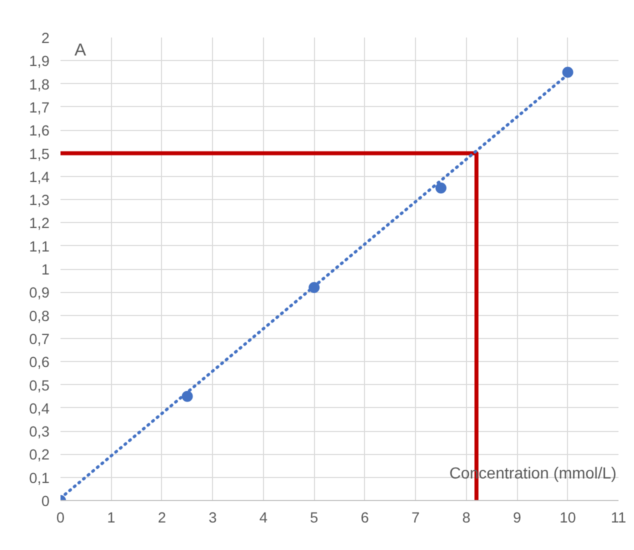 This screenshot has width=634, height=550. What do you see at coordinates (111, 518) in the screenshot?
I see `x-tick-label: 1` at bounding box center [111, 518].